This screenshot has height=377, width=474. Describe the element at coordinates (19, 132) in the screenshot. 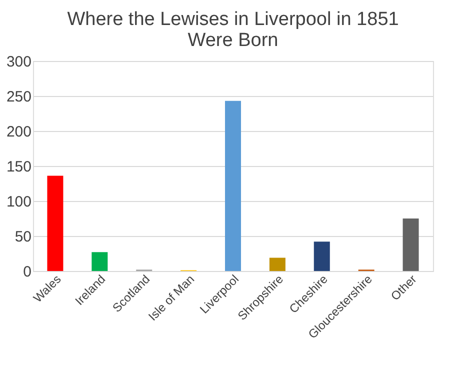

I see `y-tick-label: 200` at that location.